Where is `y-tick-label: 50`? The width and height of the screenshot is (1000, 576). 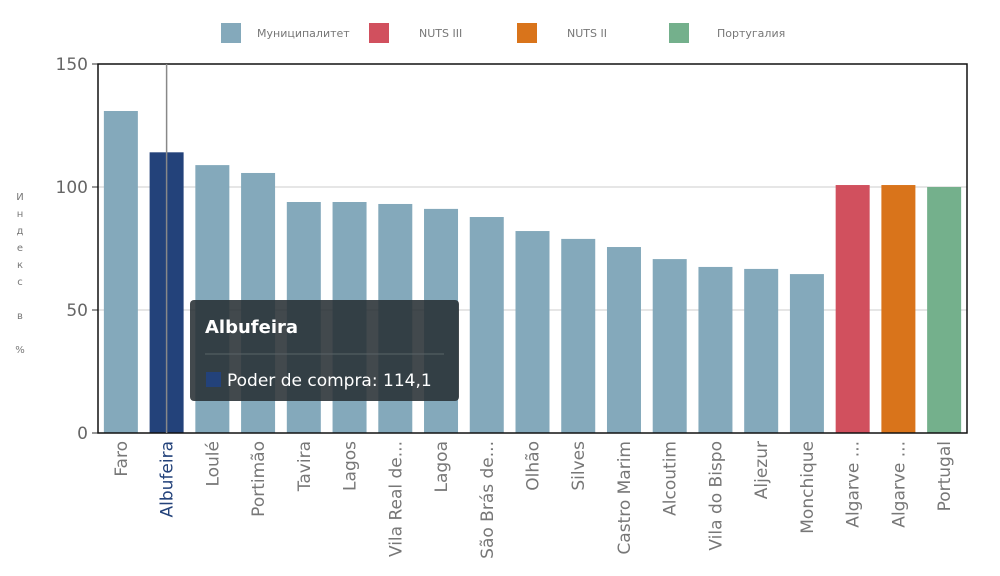 y-tick-label: 50 is located at coordinates (77, 311).